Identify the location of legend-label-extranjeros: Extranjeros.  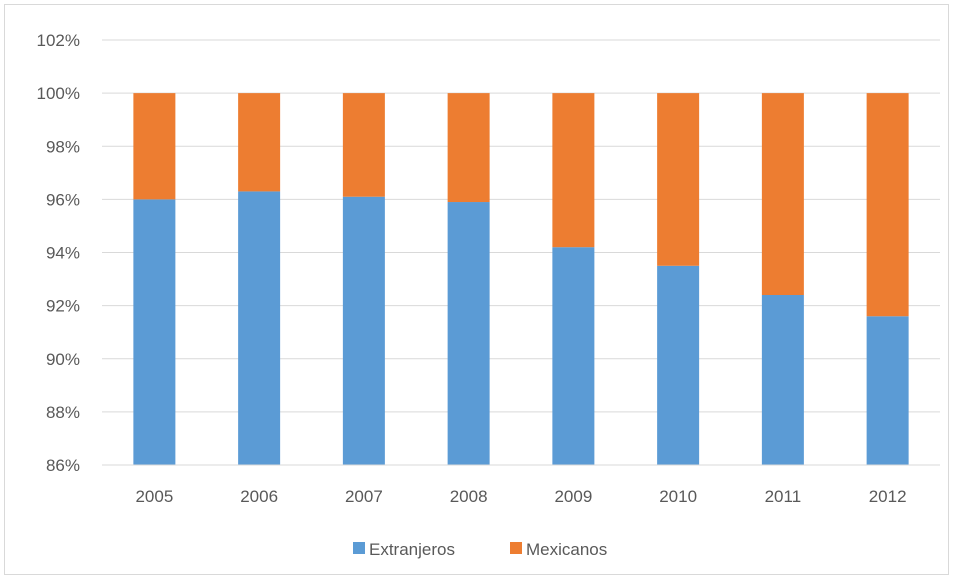
(412, 549).